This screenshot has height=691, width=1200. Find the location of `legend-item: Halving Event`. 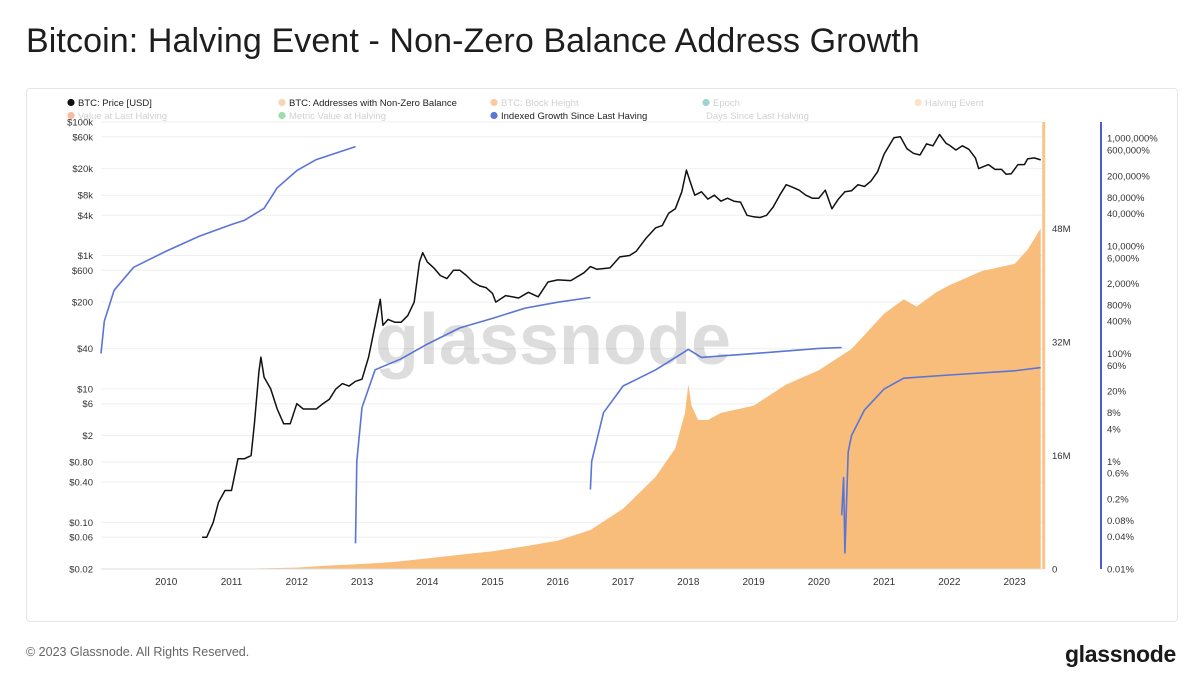

legend-item: Halving Event is located at coordinates (949, 103).